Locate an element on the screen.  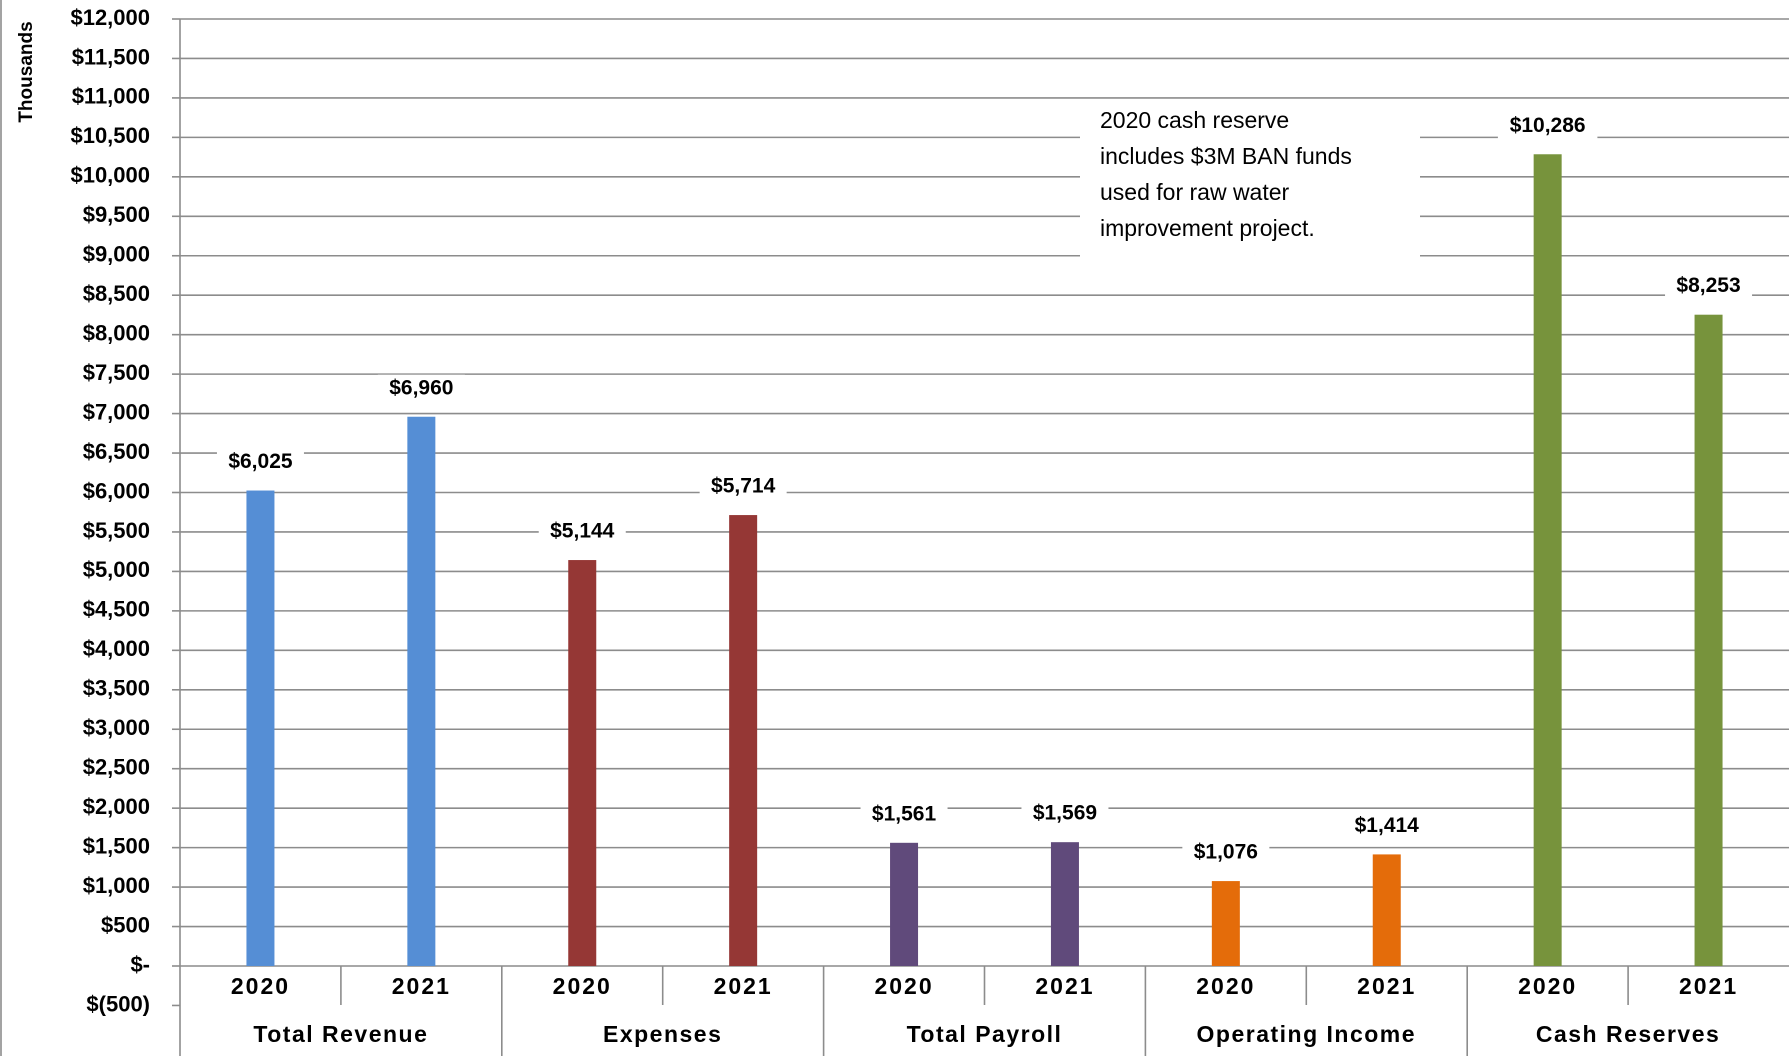
data-label: $8,253 is located at coordinates (1708, 285).